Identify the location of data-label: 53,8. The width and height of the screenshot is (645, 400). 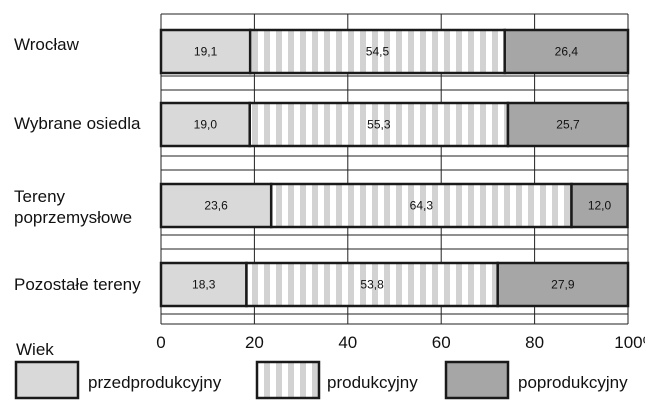
(372, 285).